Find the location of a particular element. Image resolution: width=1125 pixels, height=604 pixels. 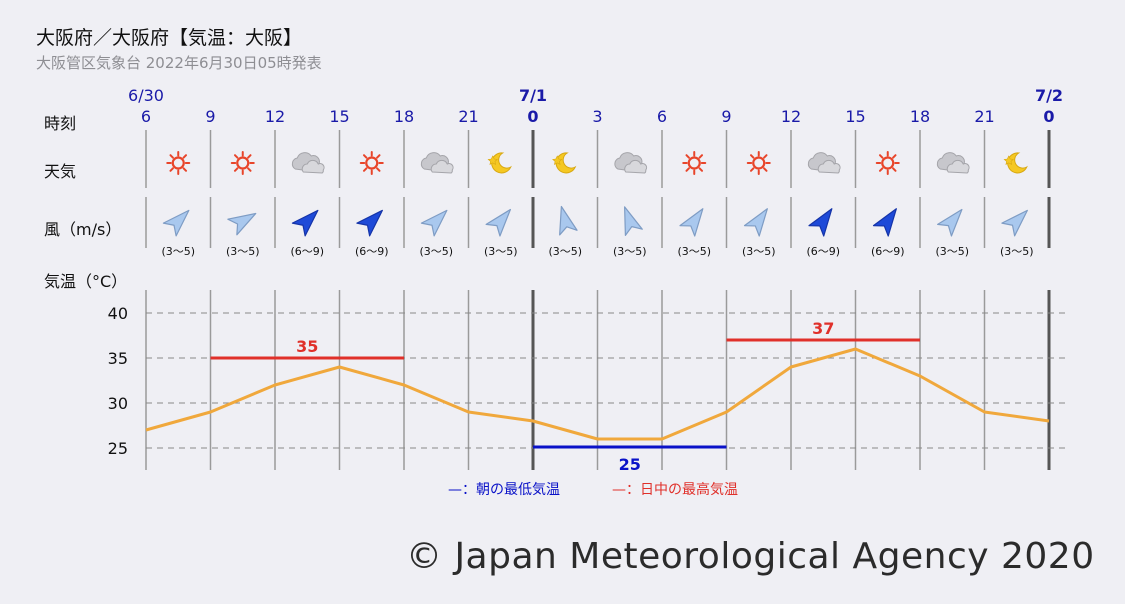

legend-max: —：日中の最高気温 is located at coordinates (675, 489).